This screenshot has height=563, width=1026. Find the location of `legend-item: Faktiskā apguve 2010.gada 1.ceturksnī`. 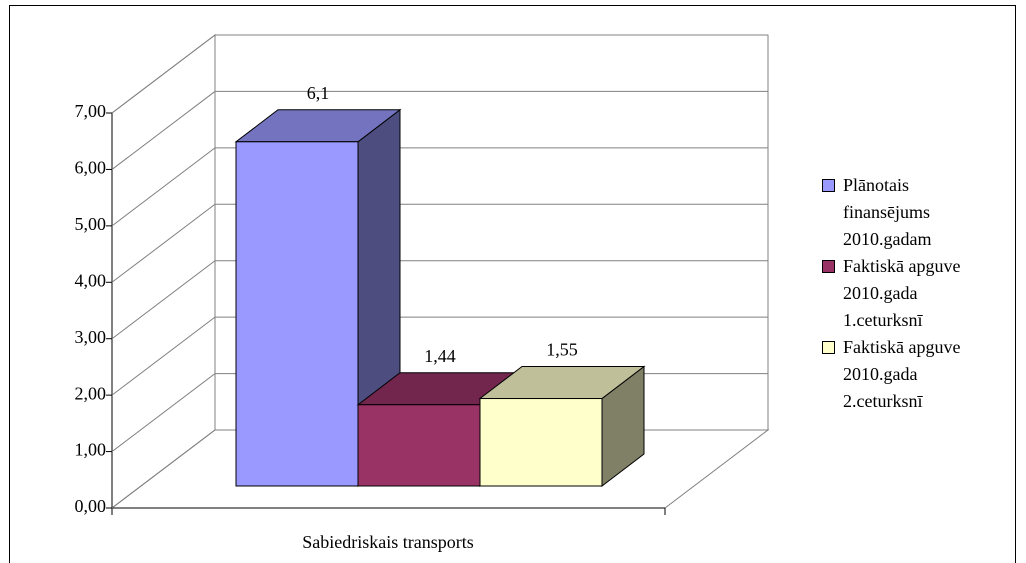

legend-item: Faktiskā apguve 2010.gada 1.ceturksnī is located at coordinates (920, 293).